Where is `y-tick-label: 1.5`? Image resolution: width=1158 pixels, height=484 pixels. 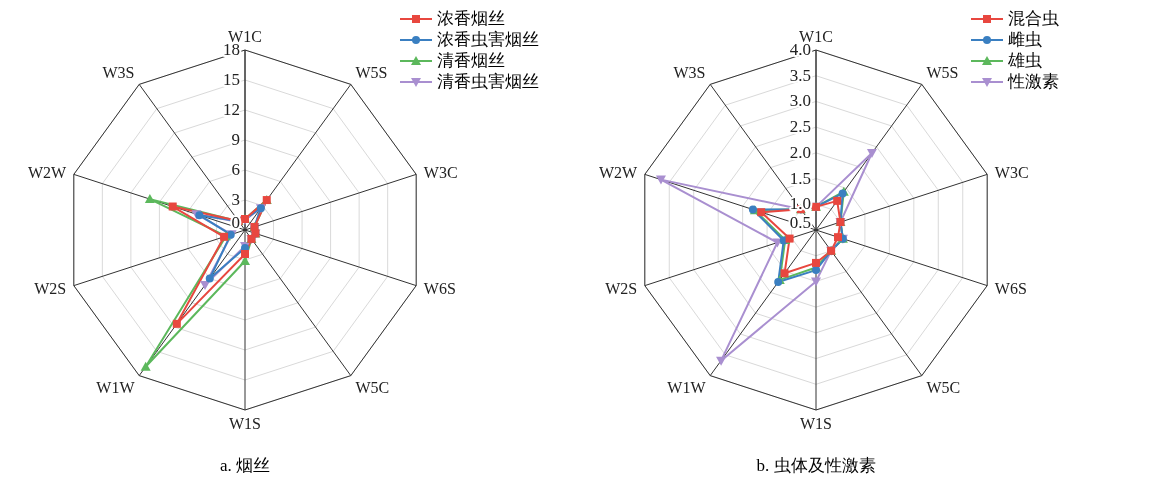 y-tick-label: 1.5 is located at coordinates (800, 178).